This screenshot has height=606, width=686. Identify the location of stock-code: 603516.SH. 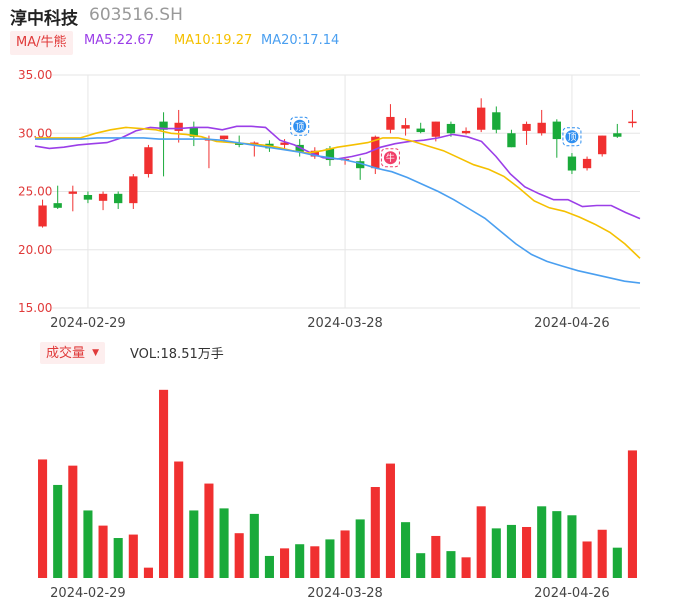
(136, 15).